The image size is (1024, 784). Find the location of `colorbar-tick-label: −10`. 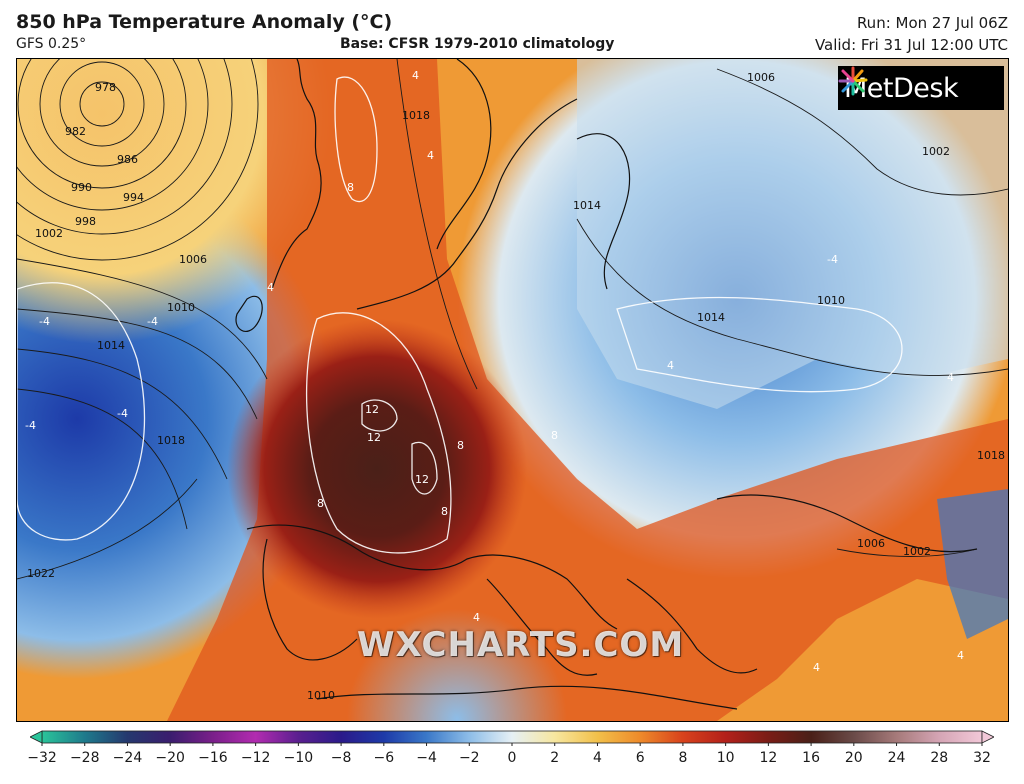

colorbar-tick-label: −10 is located at coordinates (298, 758).